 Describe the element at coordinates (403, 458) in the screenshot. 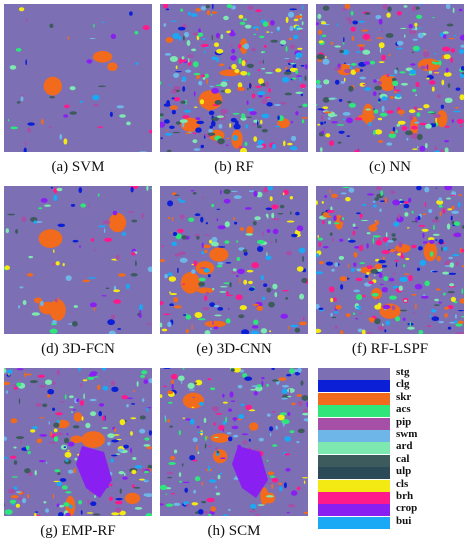

I see `legend-label: cal` at that location.